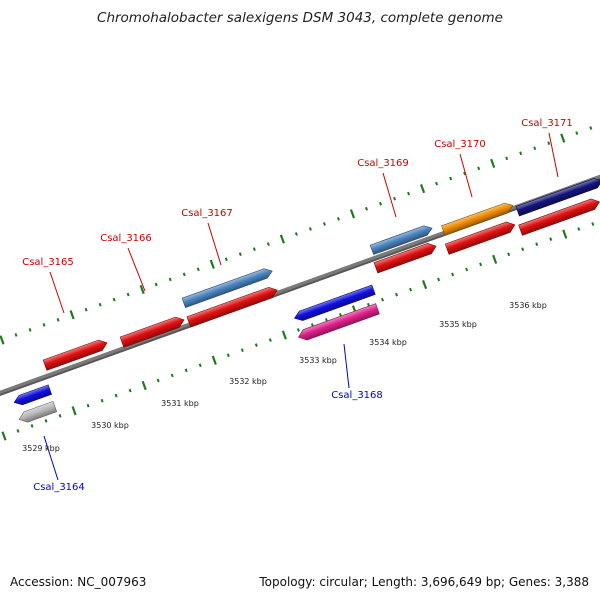 The height and width of the screenshot is (600, 600). I want to click on gene-label: Csal_3164, so click(59, 487).